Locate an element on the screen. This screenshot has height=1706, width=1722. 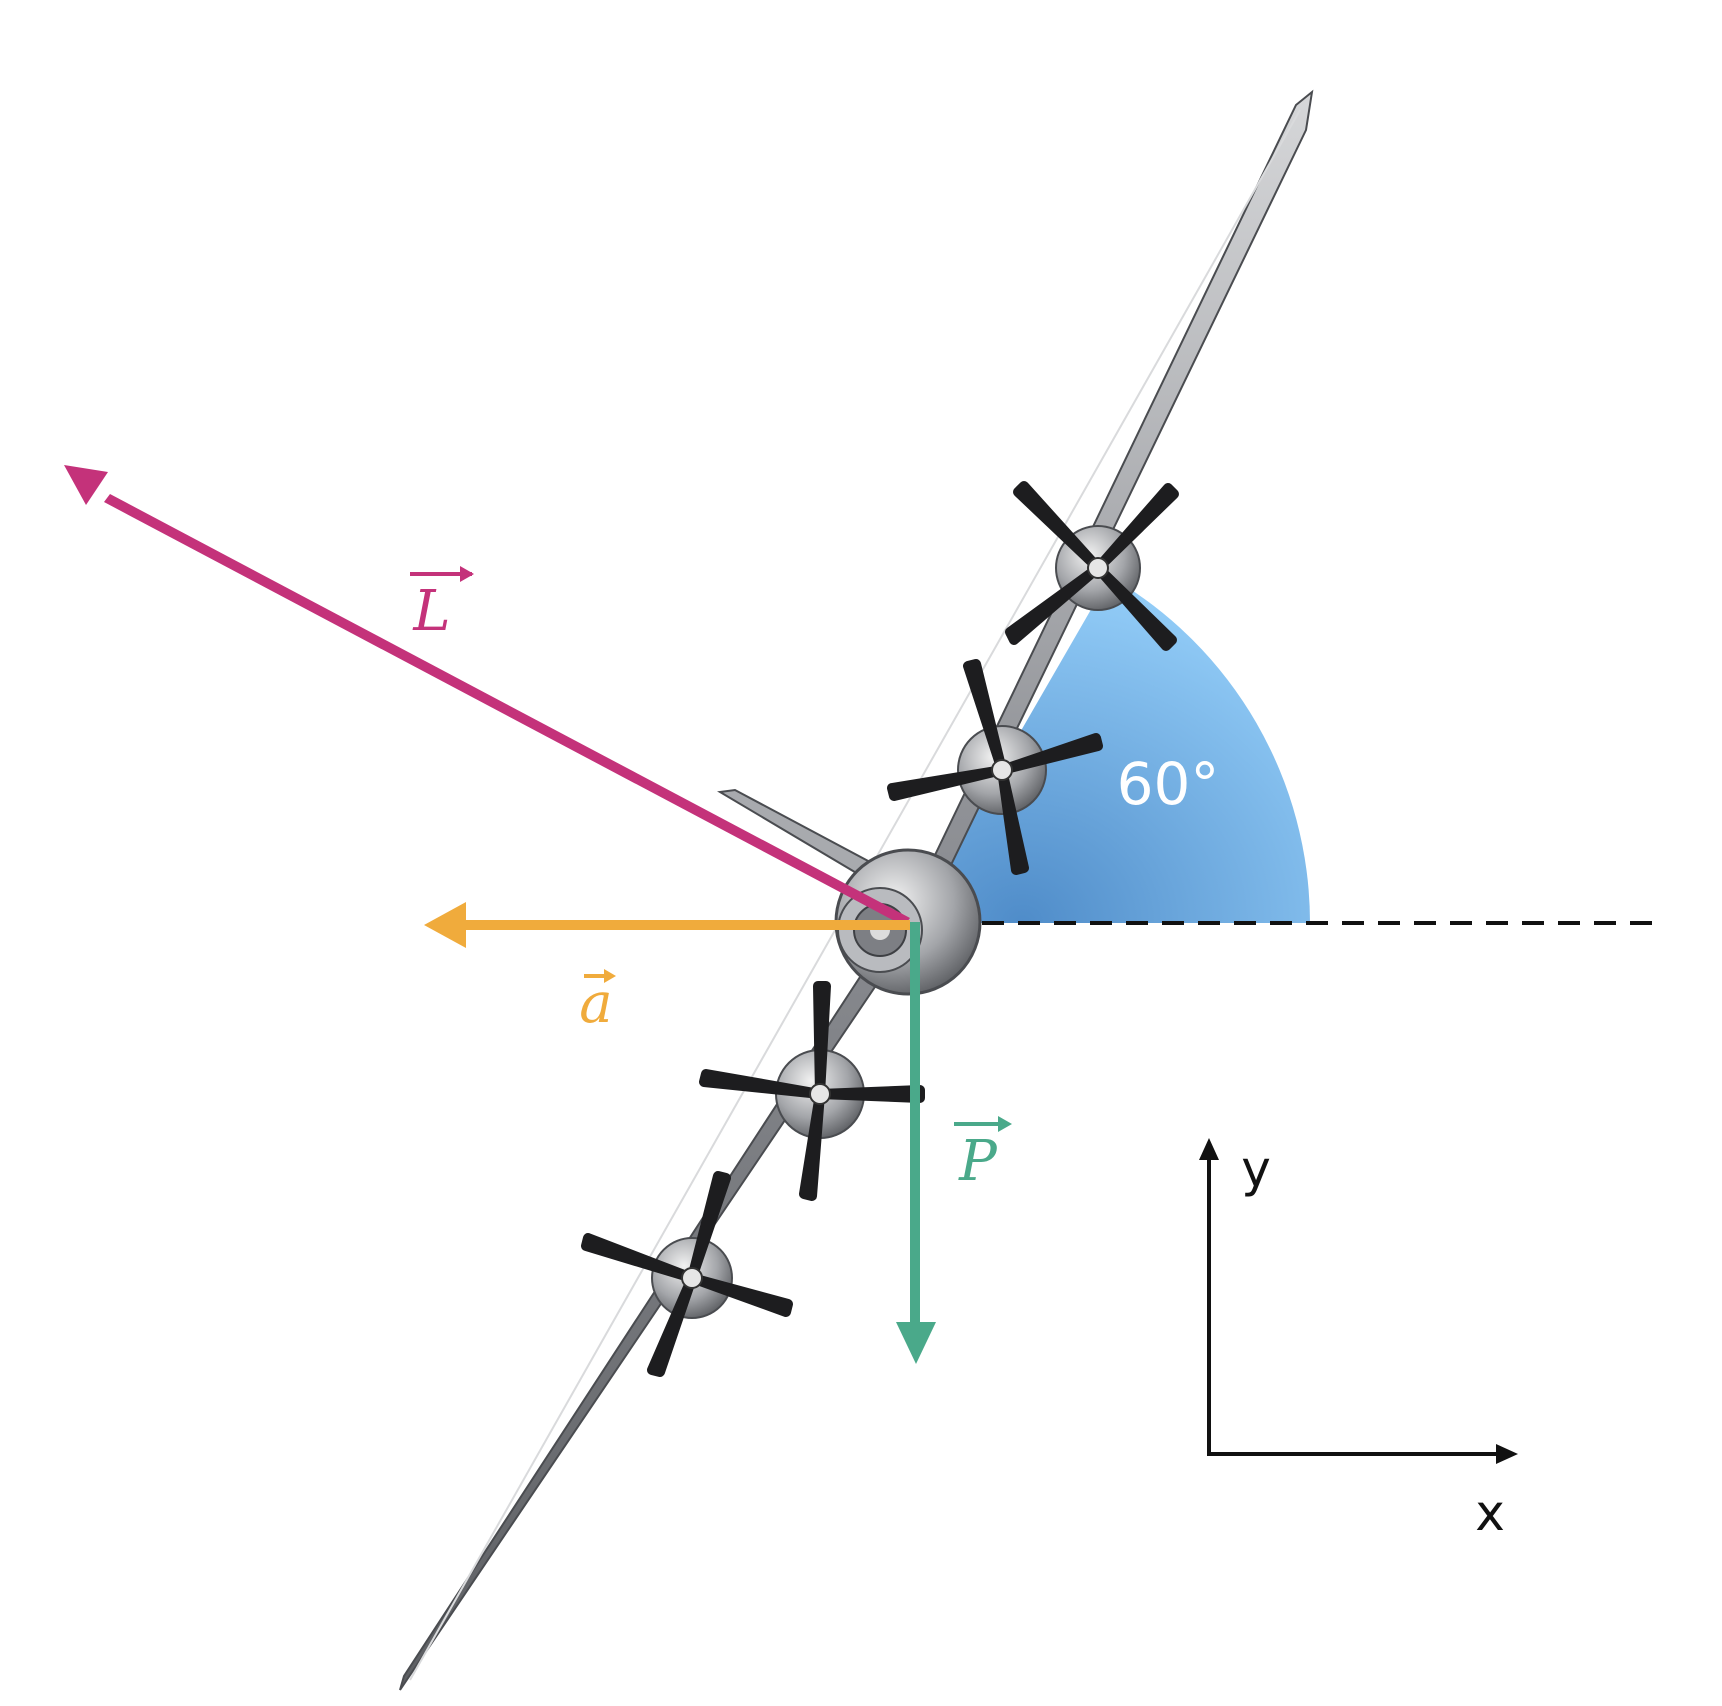
x-axis-arrowhead is located at coordinates (1507, 1454).